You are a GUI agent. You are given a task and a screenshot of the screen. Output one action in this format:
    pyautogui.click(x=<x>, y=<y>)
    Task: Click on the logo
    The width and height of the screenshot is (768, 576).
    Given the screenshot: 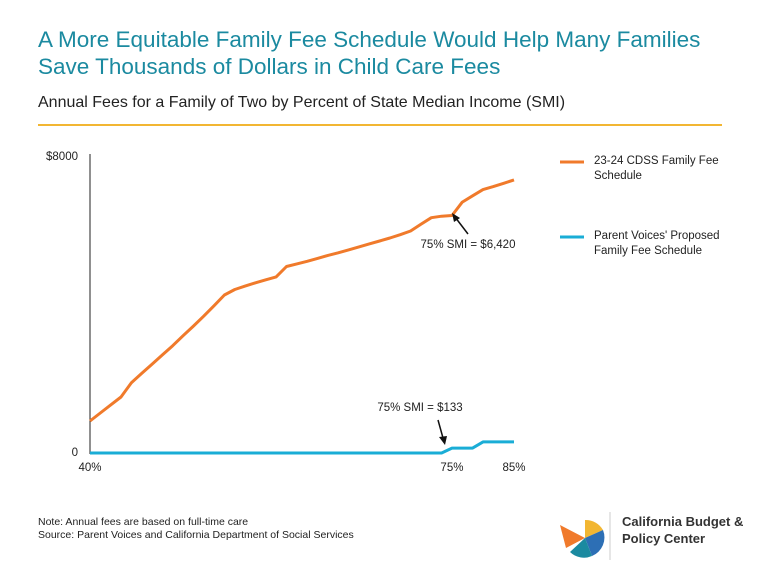 What is the action you would take?
    pyautogui.click(x=585, y=536)
    